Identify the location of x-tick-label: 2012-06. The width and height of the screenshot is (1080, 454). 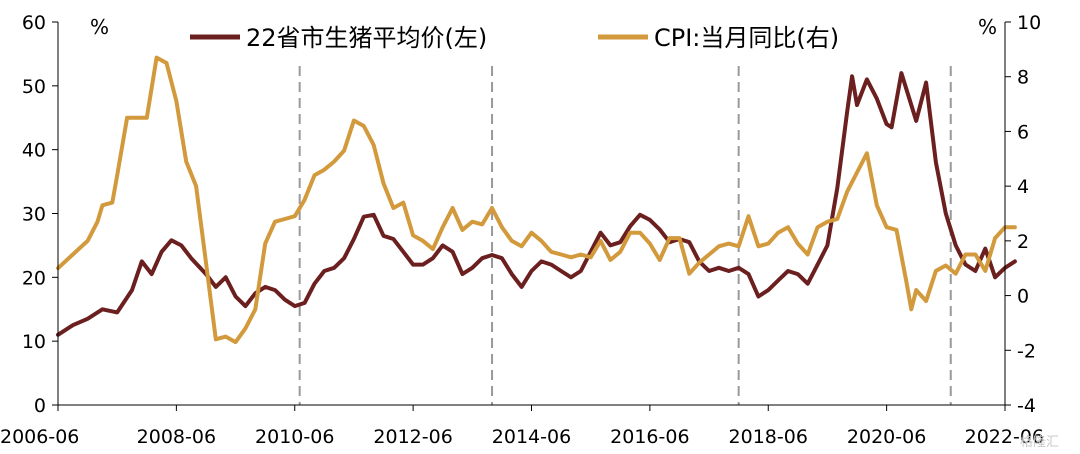
(412, 437).